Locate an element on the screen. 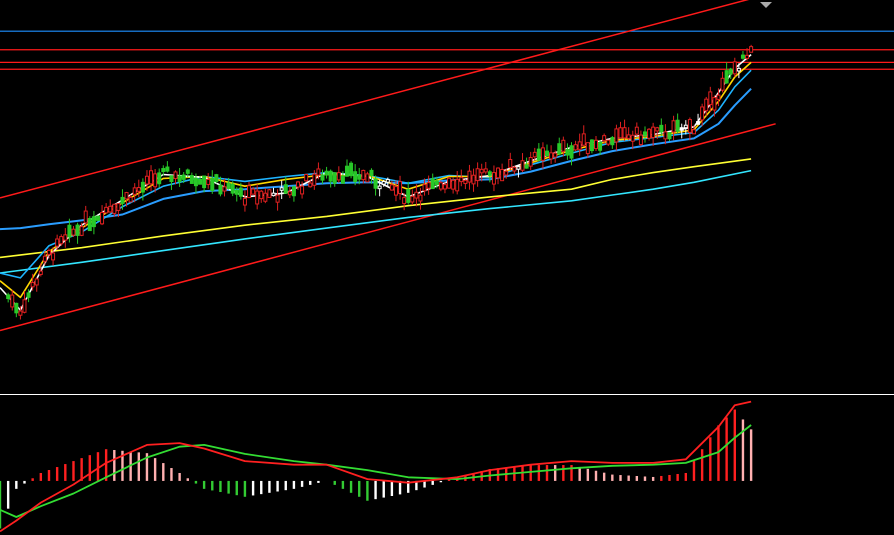  triangle-down-icon is located at coordinates (766, 5).